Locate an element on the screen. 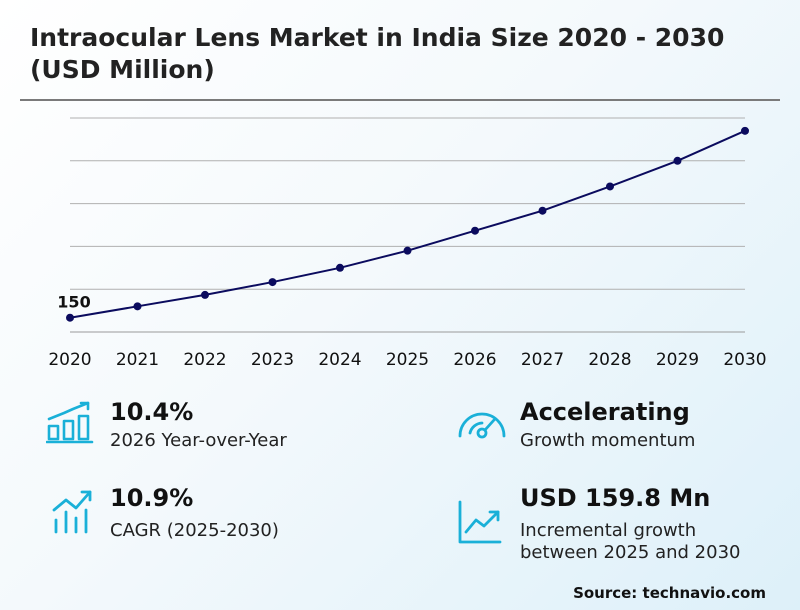 This screenshot has width=800, height=610. x-tick-label: 2022 is located at coordinates (204, 360).